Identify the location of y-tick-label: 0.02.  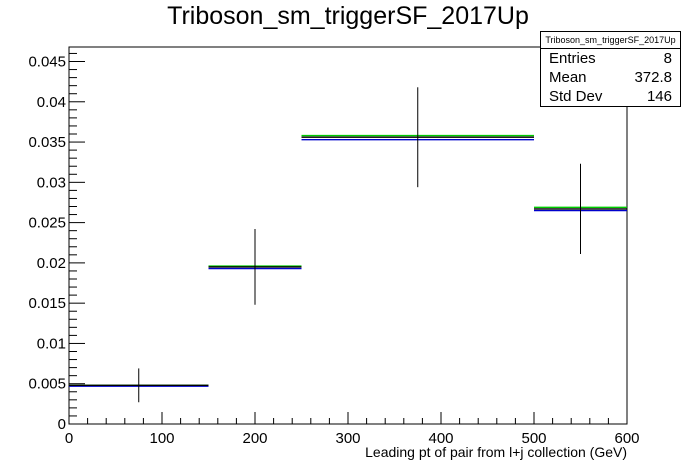
(51, 263).